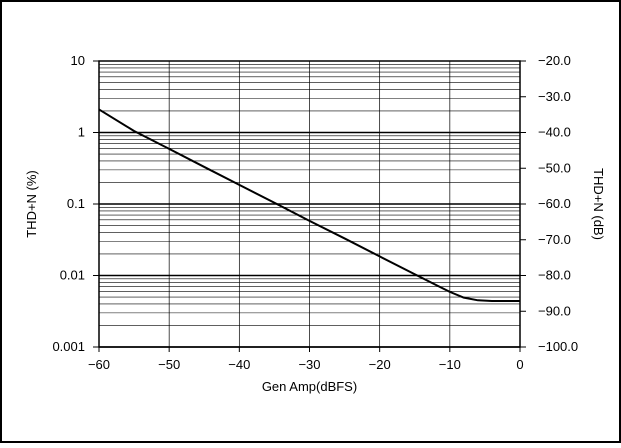  Describe the element at coordinates (78, 60) in the screenshot. I see `y-left-tick-label: 10` at that location.